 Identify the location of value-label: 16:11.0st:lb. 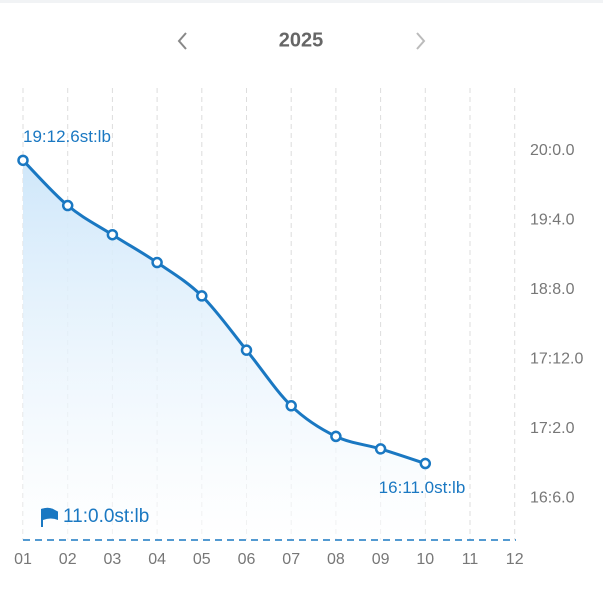
(422, 487).